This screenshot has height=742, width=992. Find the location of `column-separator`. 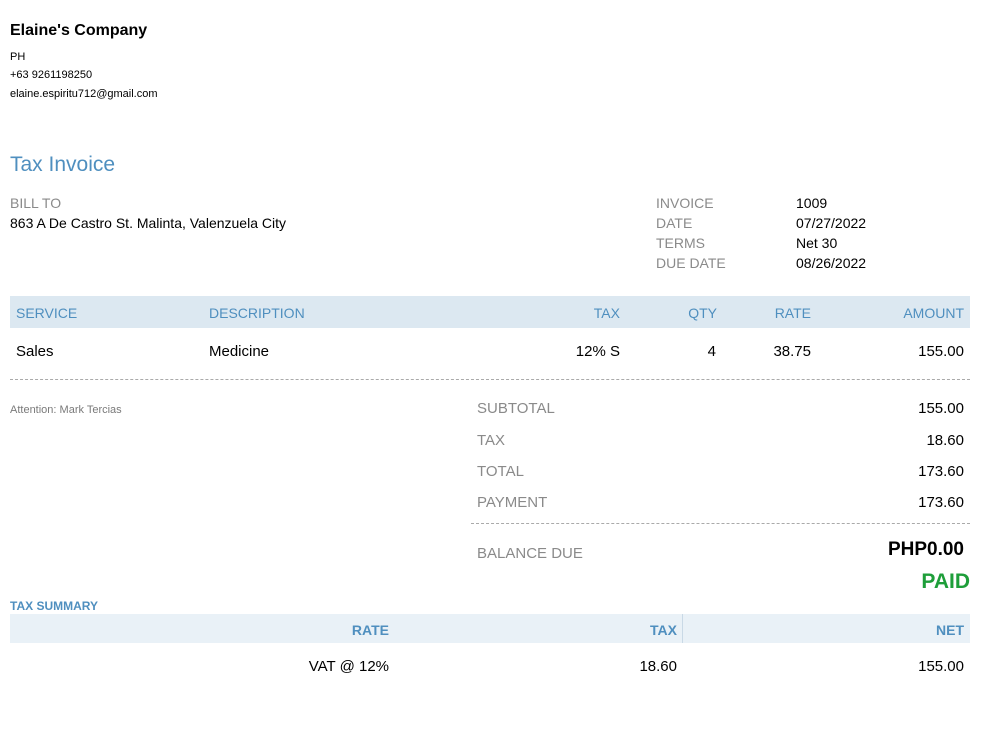

column-separator is located at coordinates (682, 628).